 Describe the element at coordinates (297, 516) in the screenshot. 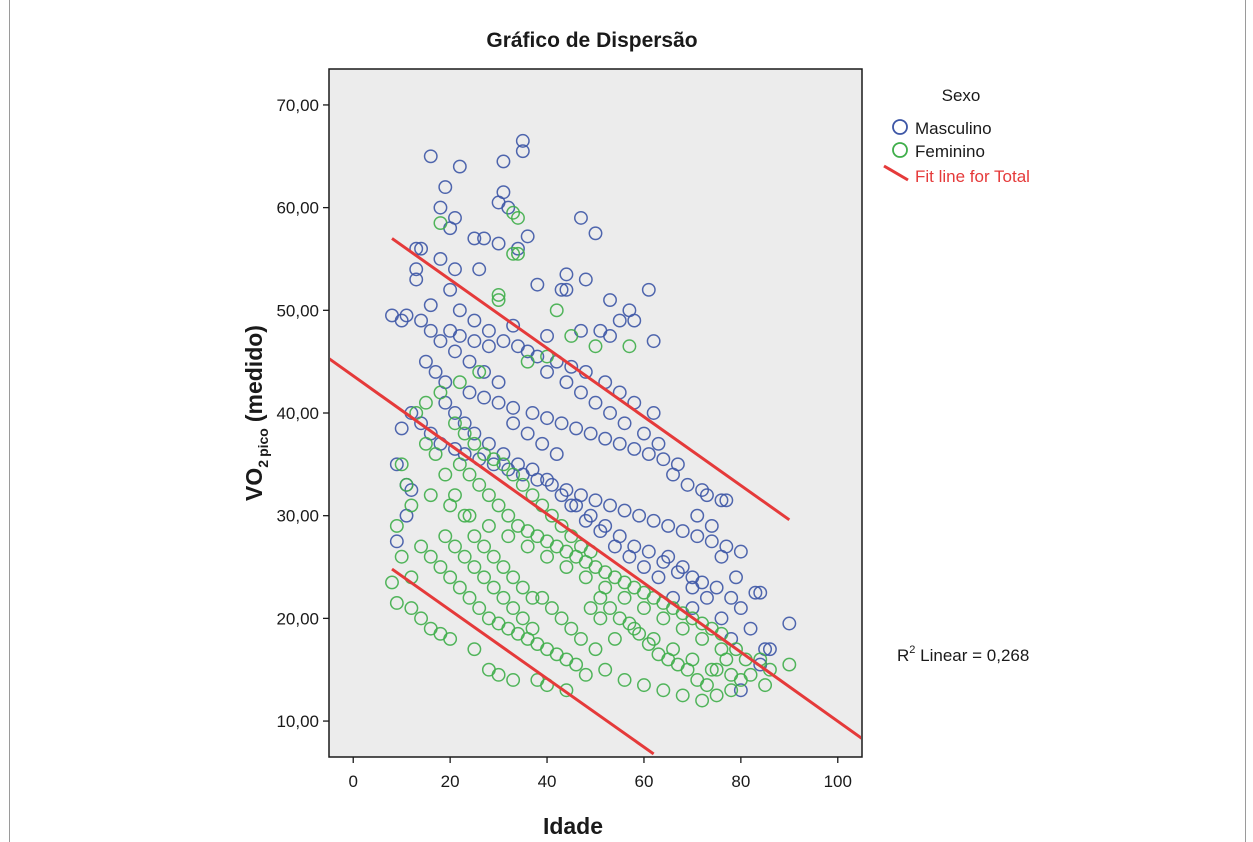

I see `y-tick-label: 30,00` at that location.